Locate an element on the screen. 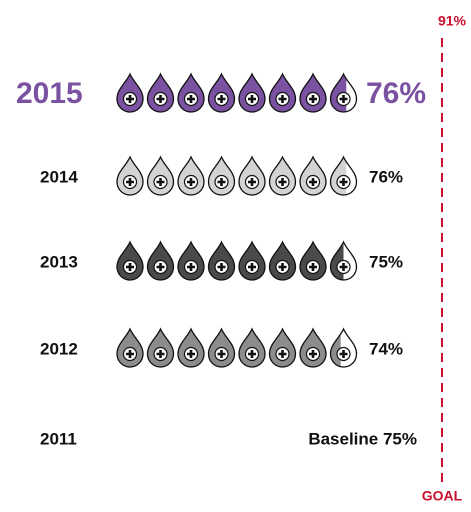  value-label: 74% is located at coordinates (386, 348).